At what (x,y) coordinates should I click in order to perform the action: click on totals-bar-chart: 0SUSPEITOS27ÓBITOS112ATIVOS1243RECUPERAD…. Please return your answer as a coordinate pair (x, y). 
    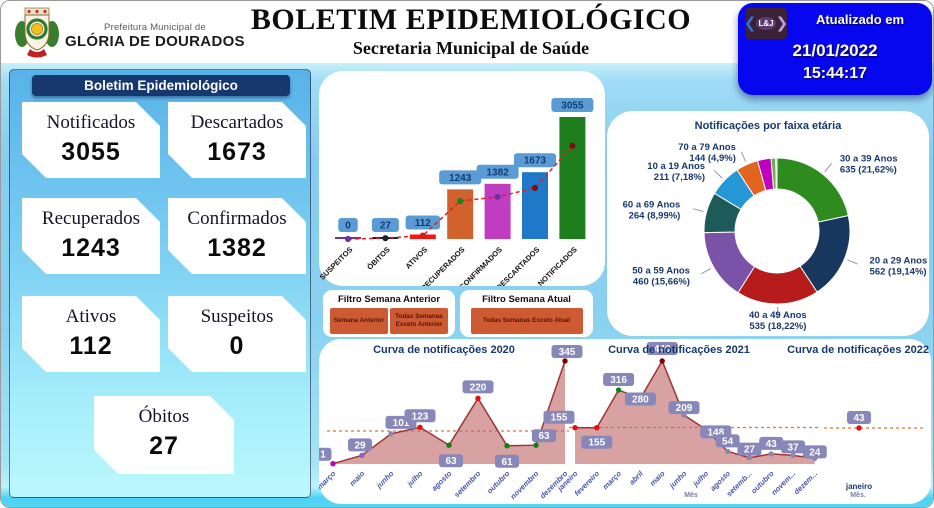
    Looking at the image, I should click on (462, 178).